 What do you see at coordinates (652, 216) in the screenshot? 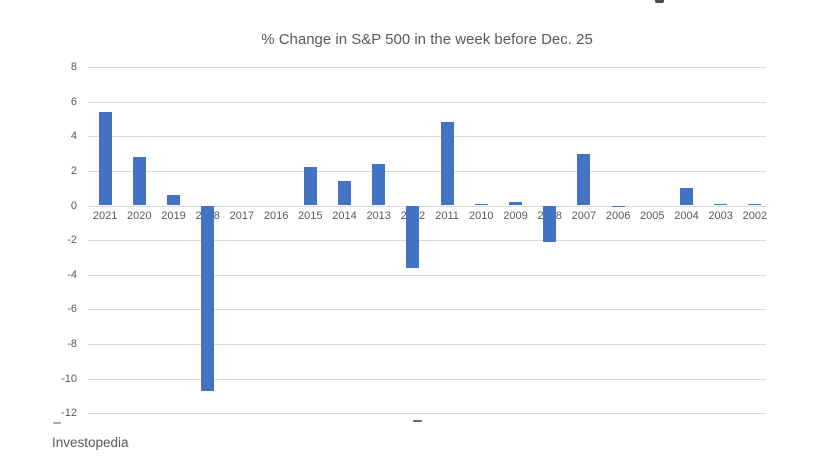
I see `x-tick-label-2005: 2005` at bounding box center [652, 216].